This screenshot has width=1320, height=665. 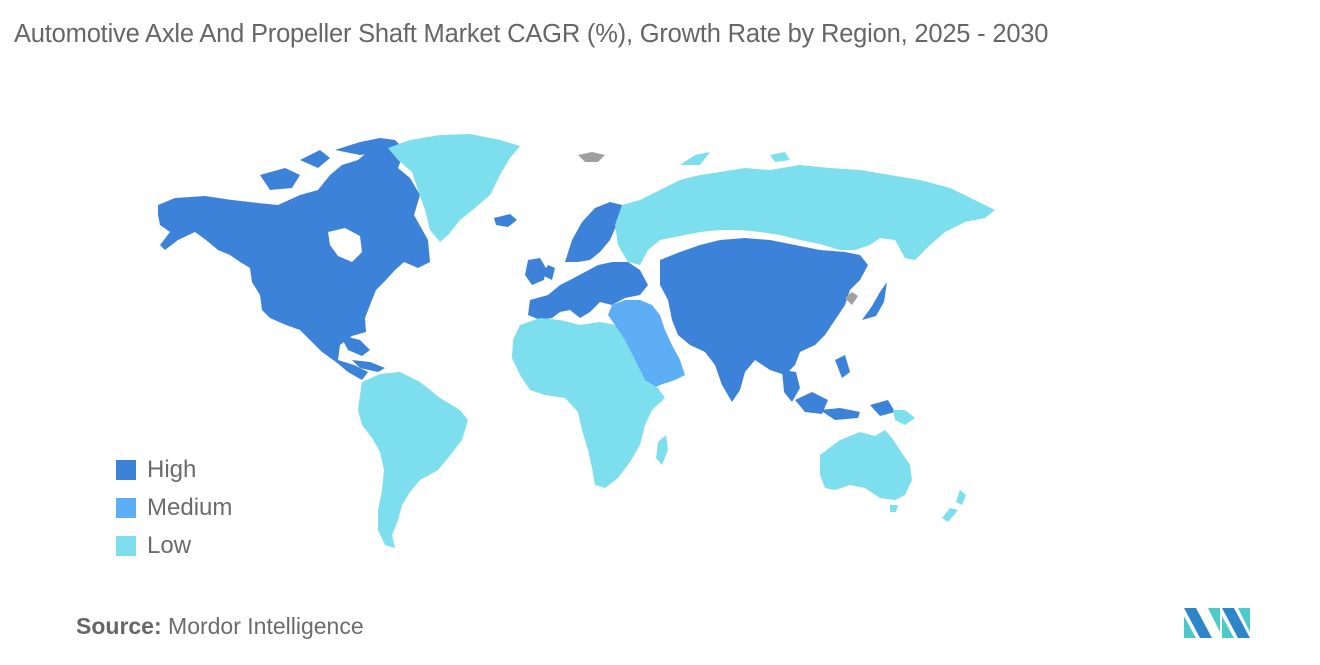 What do you see at coordinates (119, 626) in the screenshot?
I see `source-label: Source:` at bounding box center [119, 626].